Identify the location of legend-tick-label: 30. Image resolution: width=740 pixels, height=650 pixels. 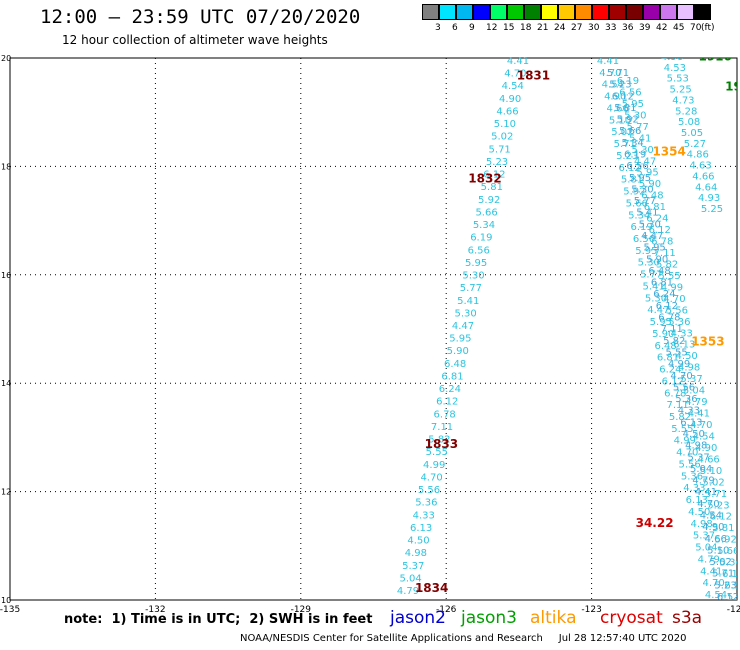
(594, 28).